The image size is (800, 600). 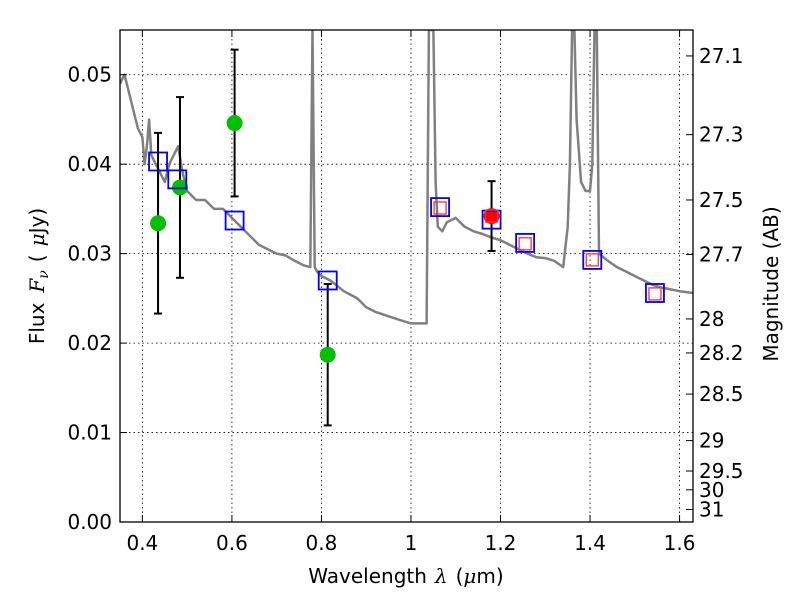 I want to click on x-tick-label: 1.6, so click(x=680, y=543).